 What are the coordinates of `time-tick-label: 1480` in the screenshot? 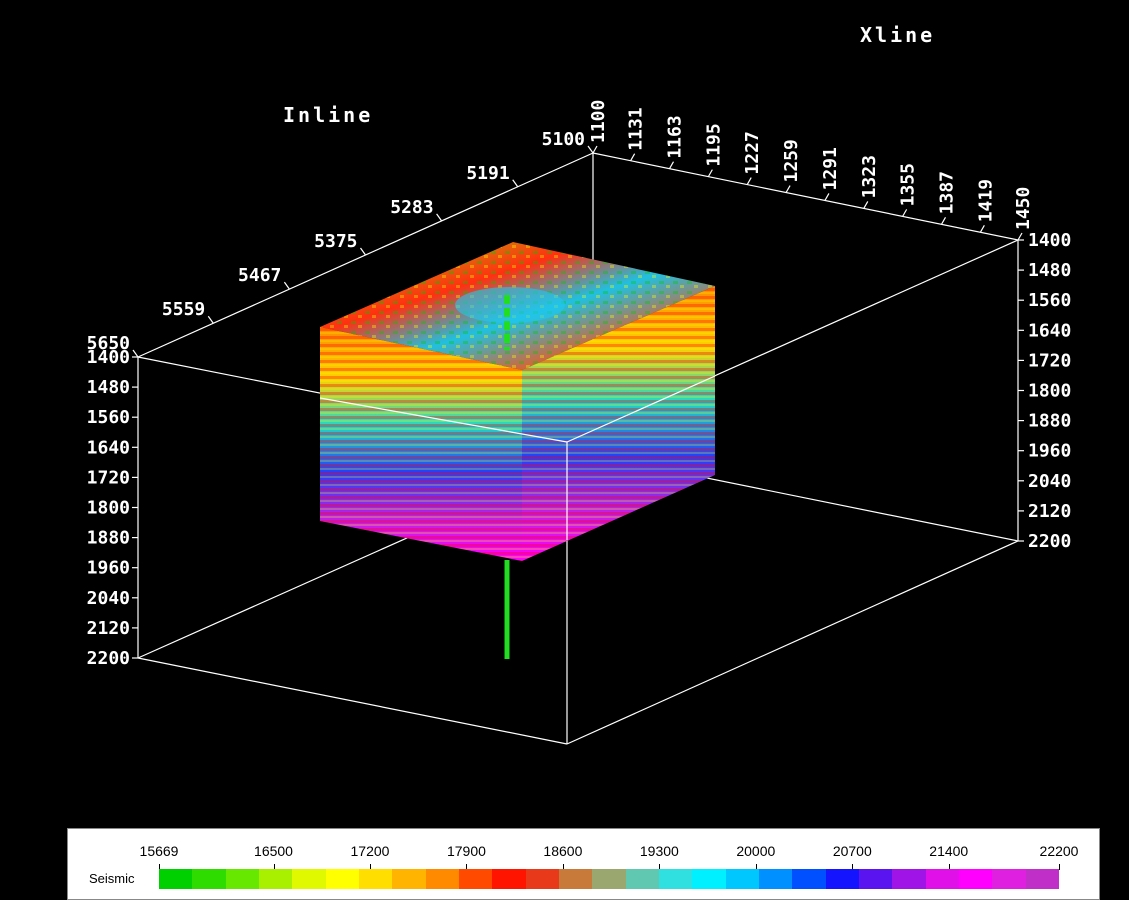 It's located at (1049, 270).